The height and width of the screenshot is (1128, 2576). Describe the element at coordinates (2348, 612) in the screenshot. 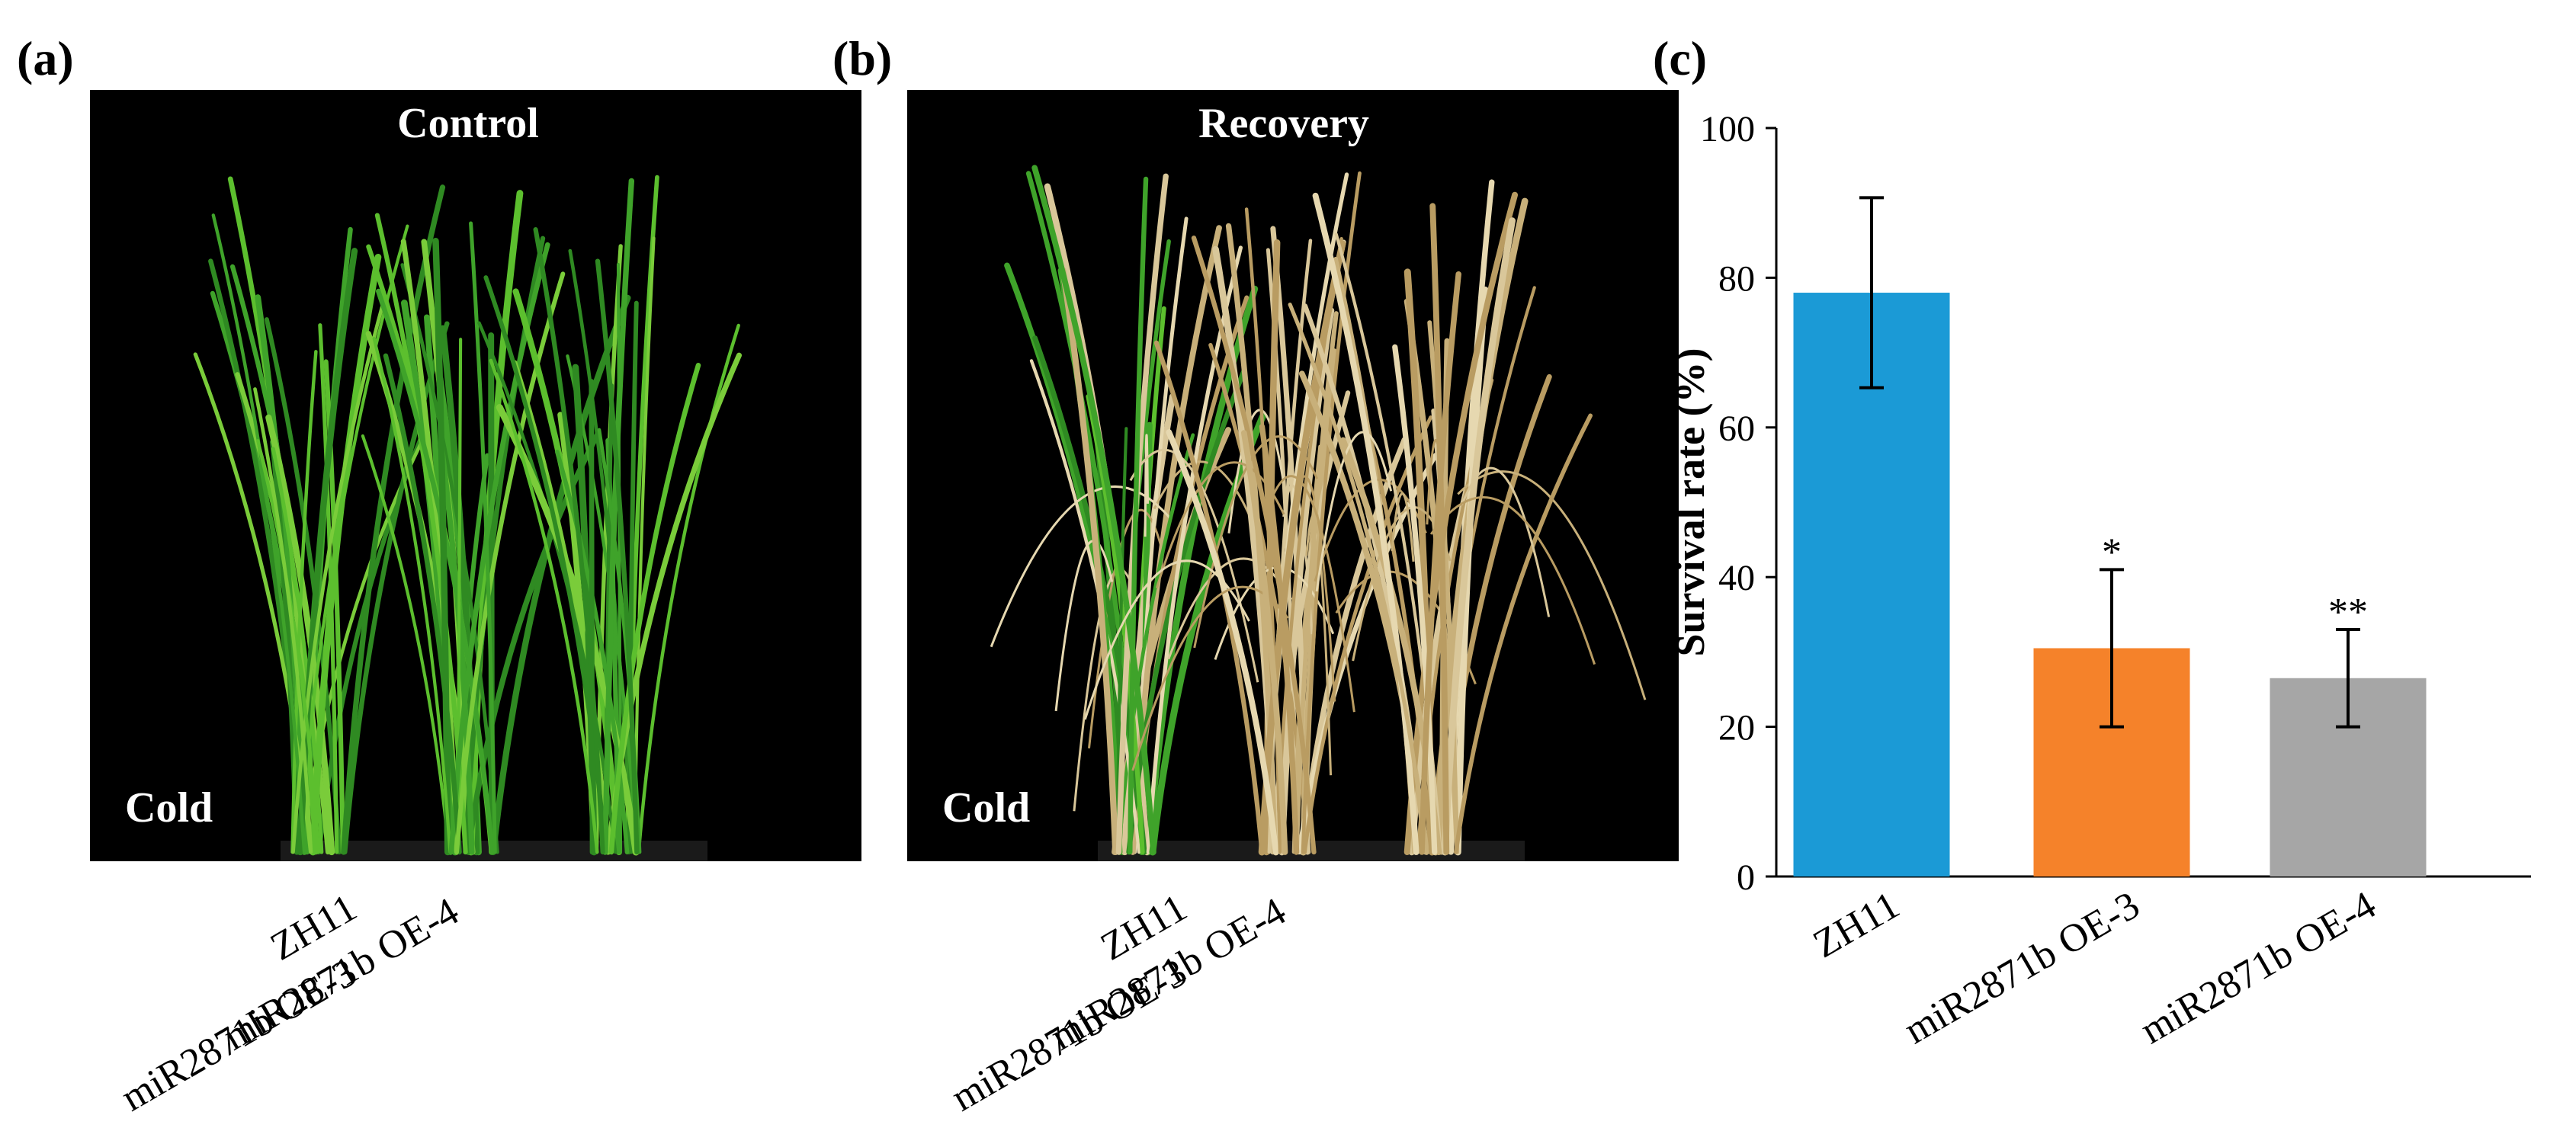

I see `significance-marker: **` at that location.